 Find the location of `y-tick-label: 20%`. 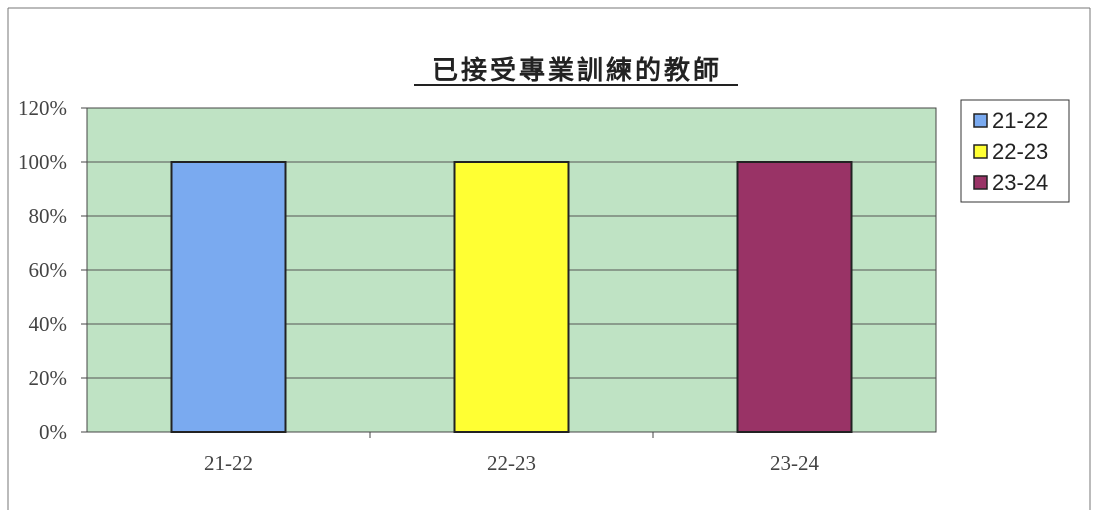

y-tick-label: 20% is located at coordinates (48, 378).